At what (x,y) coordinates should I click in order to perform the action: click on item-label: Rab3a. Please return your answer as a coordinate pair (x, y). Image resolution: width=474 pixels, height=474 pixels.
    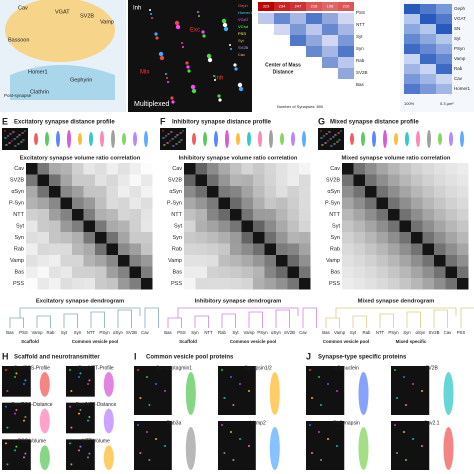
    Looking at the image, I should click on (174, 423).